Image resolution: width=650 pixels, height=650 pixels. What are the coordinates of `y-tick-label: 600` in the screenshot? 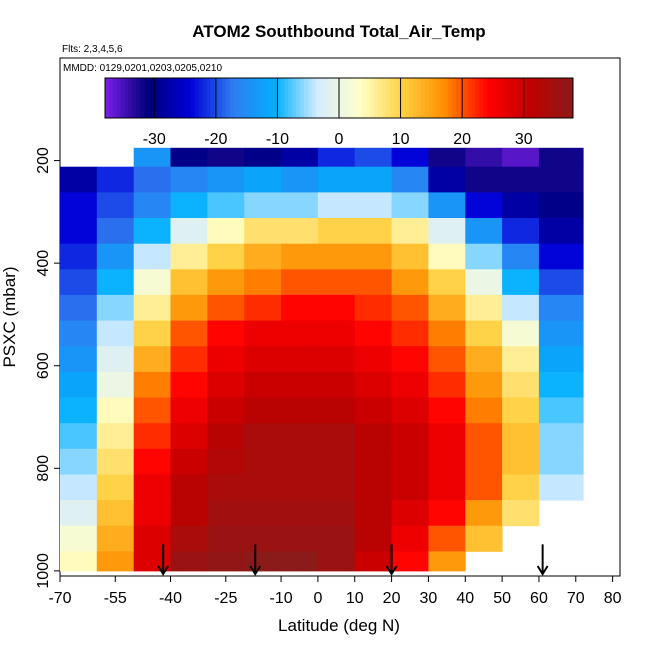 It's located at (43, 365).